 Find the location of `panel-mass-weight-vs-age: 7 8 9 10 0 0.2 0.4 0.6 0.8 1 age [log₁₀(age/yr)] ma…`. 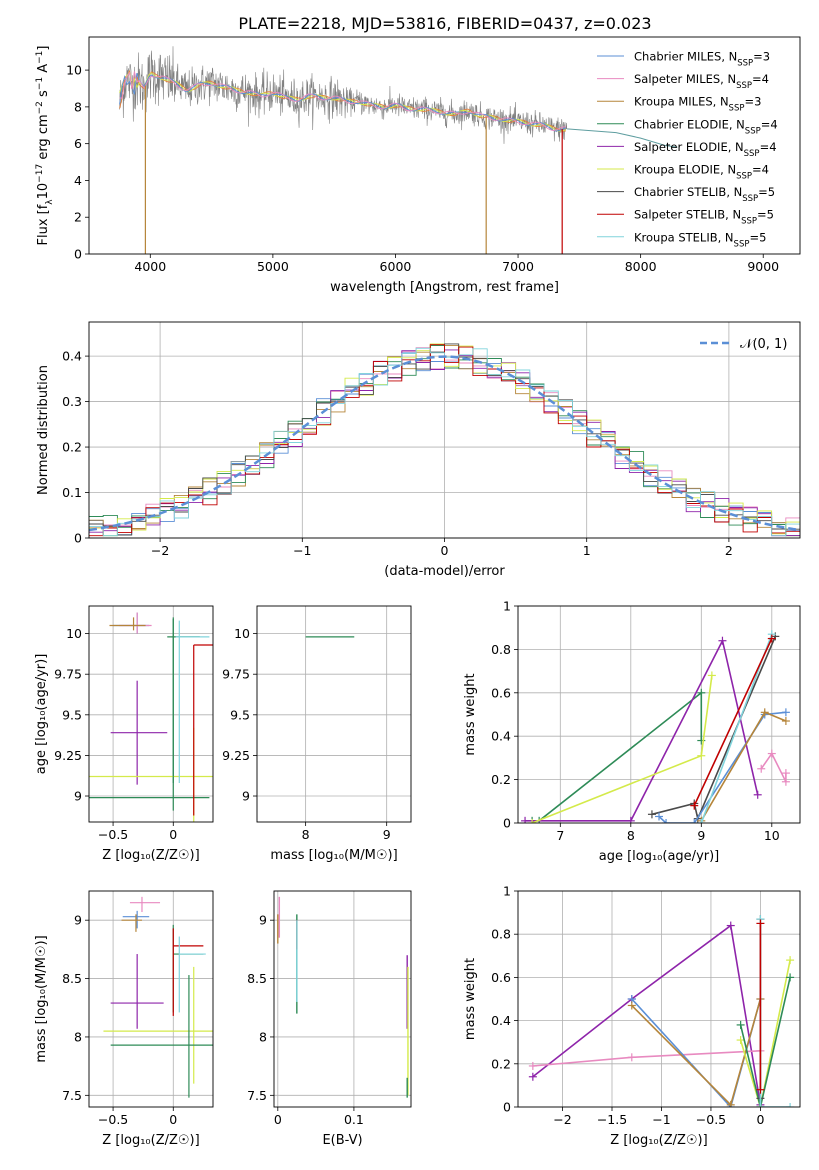

panel-mass-weight-vs-age: 7 8 9 10 0 0.2 0.4 0.6 0.8 1 age [log₁₀(age/yr)] ma… is located at coordinates (632, 731).